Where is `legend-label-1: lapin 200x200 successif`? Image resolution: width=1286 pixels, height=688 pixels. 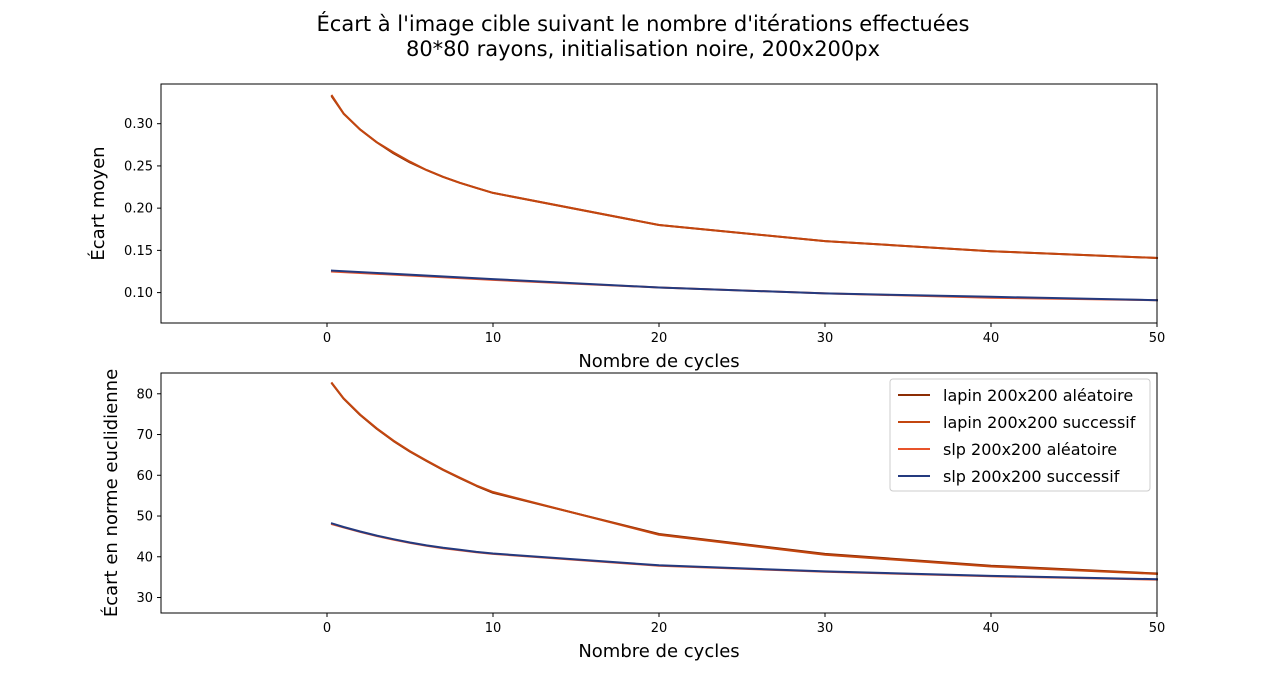 legend-label-1: lapin 200x200 successif is located at coordinates (1039, 422).